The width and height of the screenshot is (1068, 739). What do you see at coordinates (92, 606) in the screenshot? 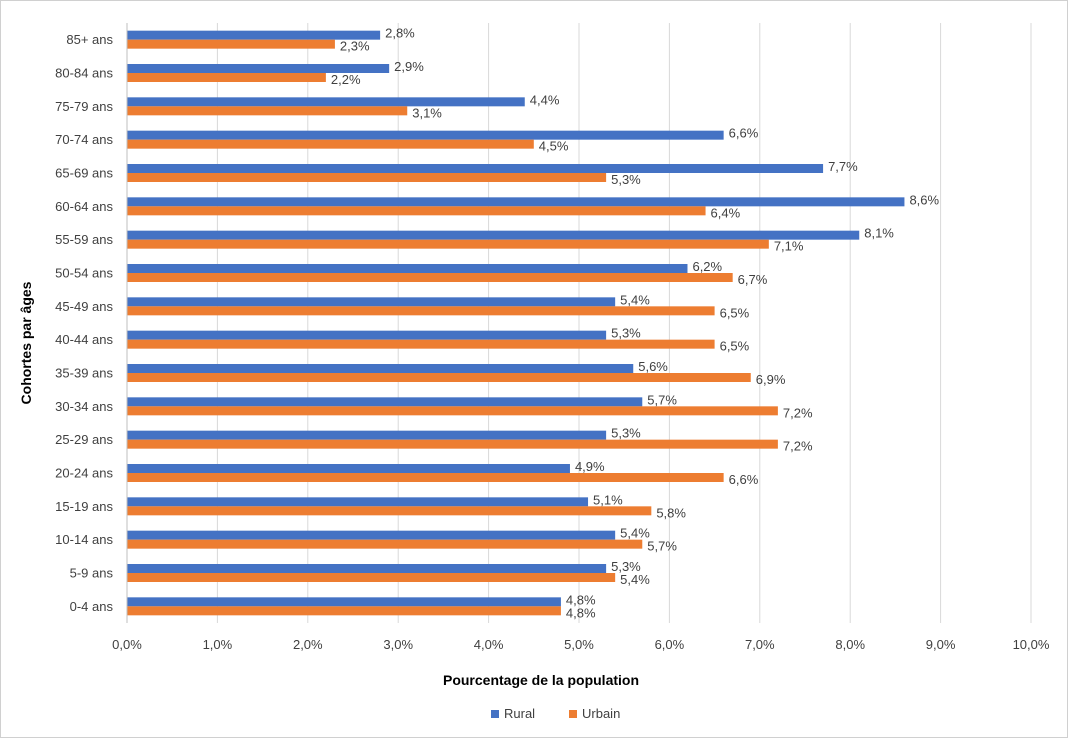
I see `y-tick-label: 0-4 ans` at bounding box center [92, 606].